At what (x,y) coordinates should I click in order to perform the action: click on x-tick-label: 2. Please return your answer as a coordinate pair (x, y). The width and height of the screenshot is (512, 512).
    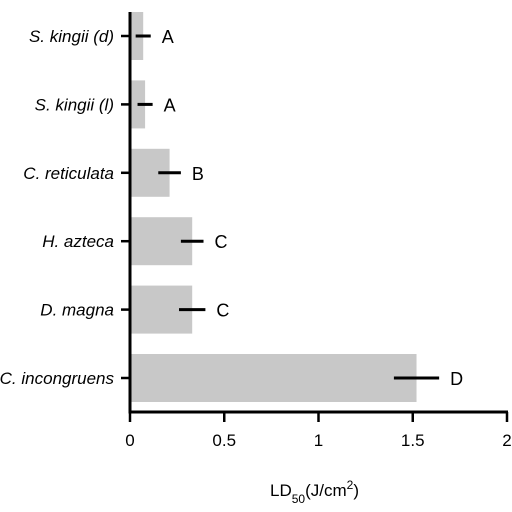
    Looking at the image, I should click on (506, 440).